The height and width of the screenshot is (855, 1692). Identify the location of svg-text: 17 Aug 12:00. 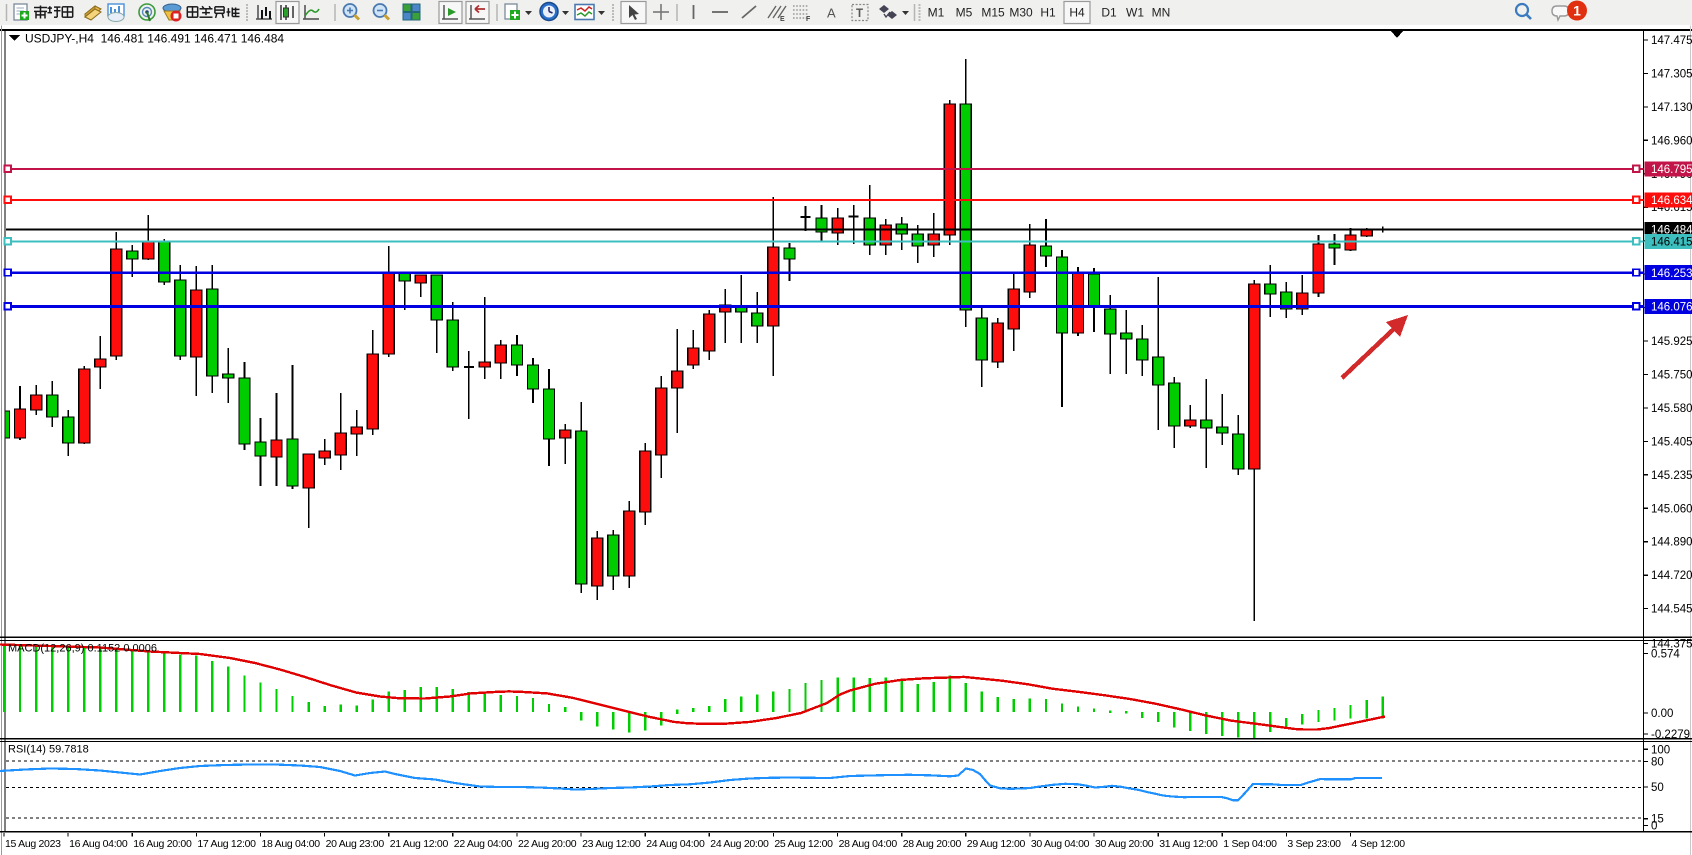
(226, 844).